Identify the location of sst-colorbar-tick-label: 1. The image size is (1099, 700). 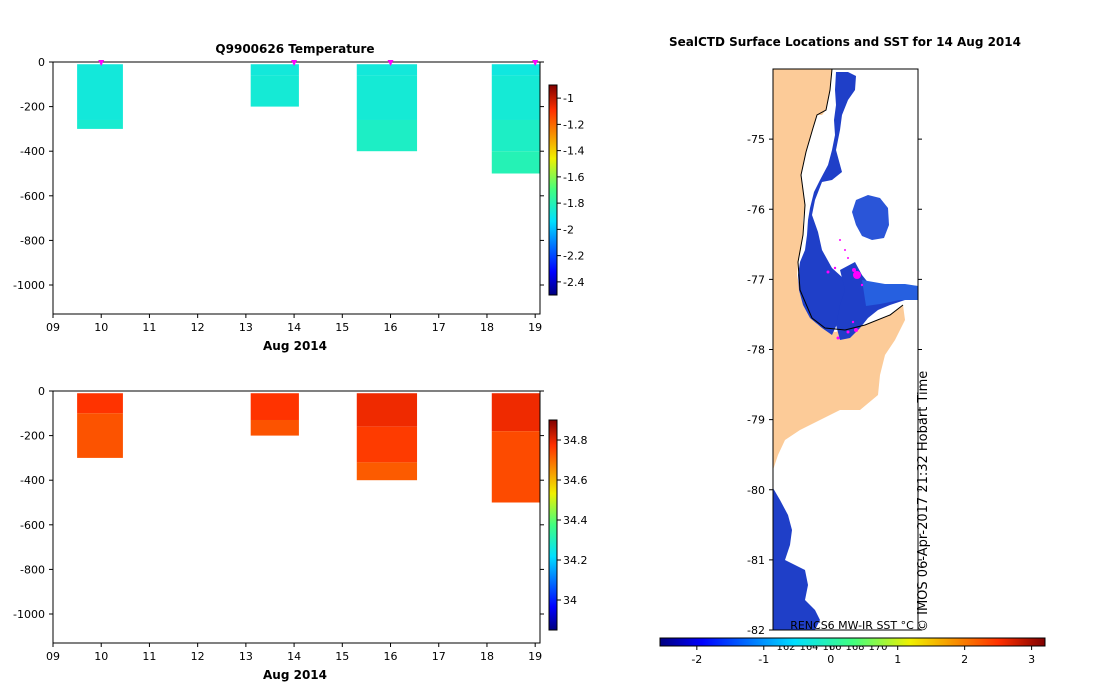
(897, 659).